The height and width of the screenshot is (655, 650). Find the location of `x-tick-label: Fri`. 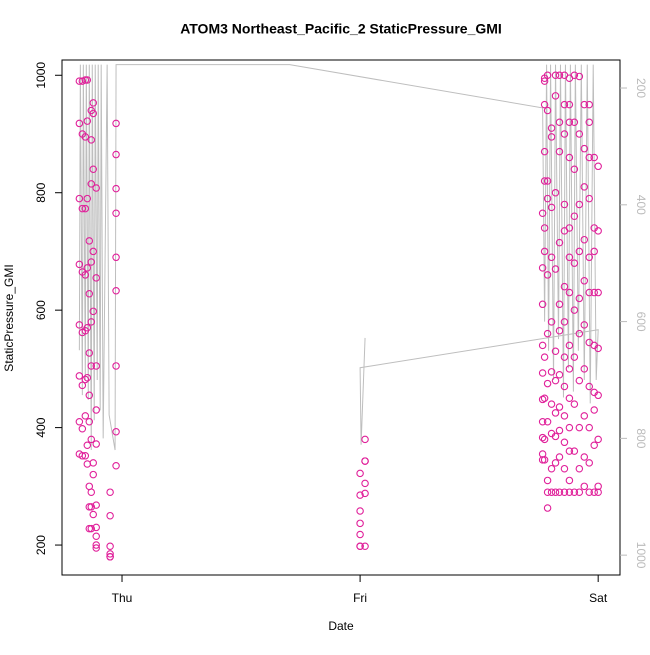

x-tick-label: Fri is located at coordinates (360, 598).